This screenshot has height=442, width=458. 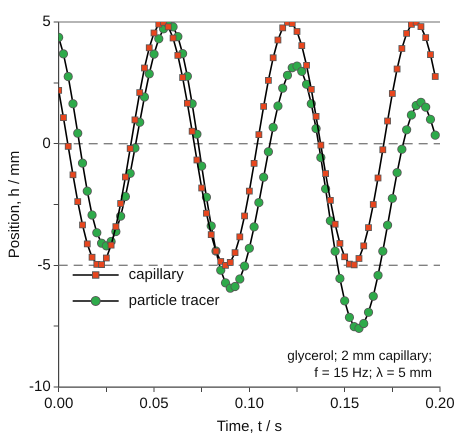 I want to click on x-axis-title: Time, t / s, so click(x=249, y=427).